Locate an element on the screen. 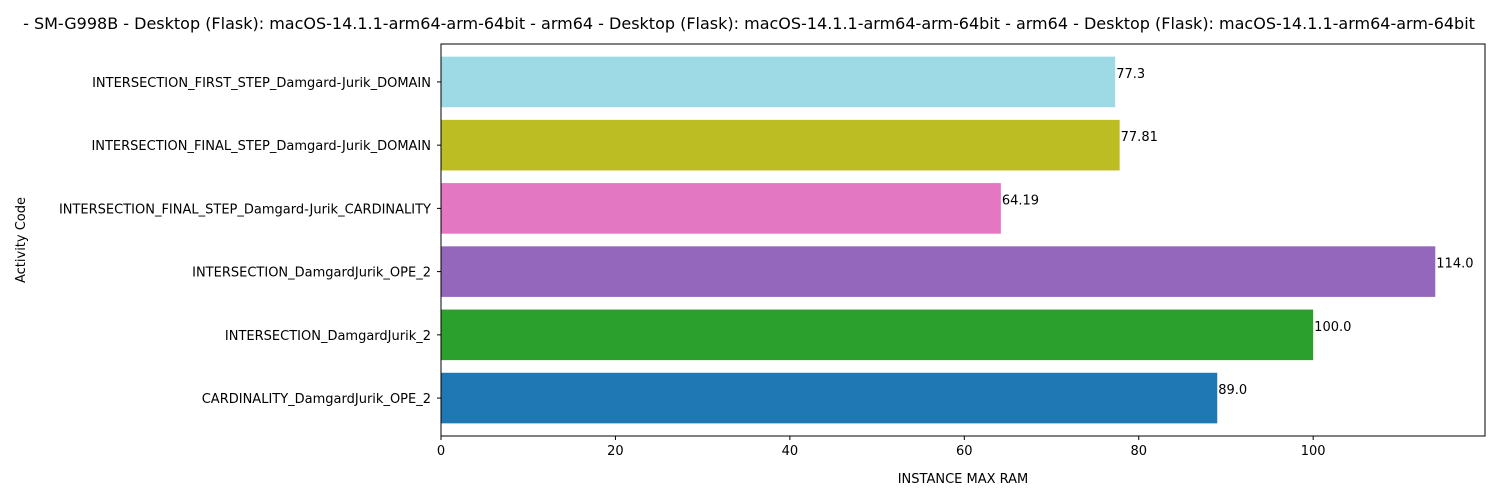  y-axis-label: Activity Code is located at coordinates (21, 240).